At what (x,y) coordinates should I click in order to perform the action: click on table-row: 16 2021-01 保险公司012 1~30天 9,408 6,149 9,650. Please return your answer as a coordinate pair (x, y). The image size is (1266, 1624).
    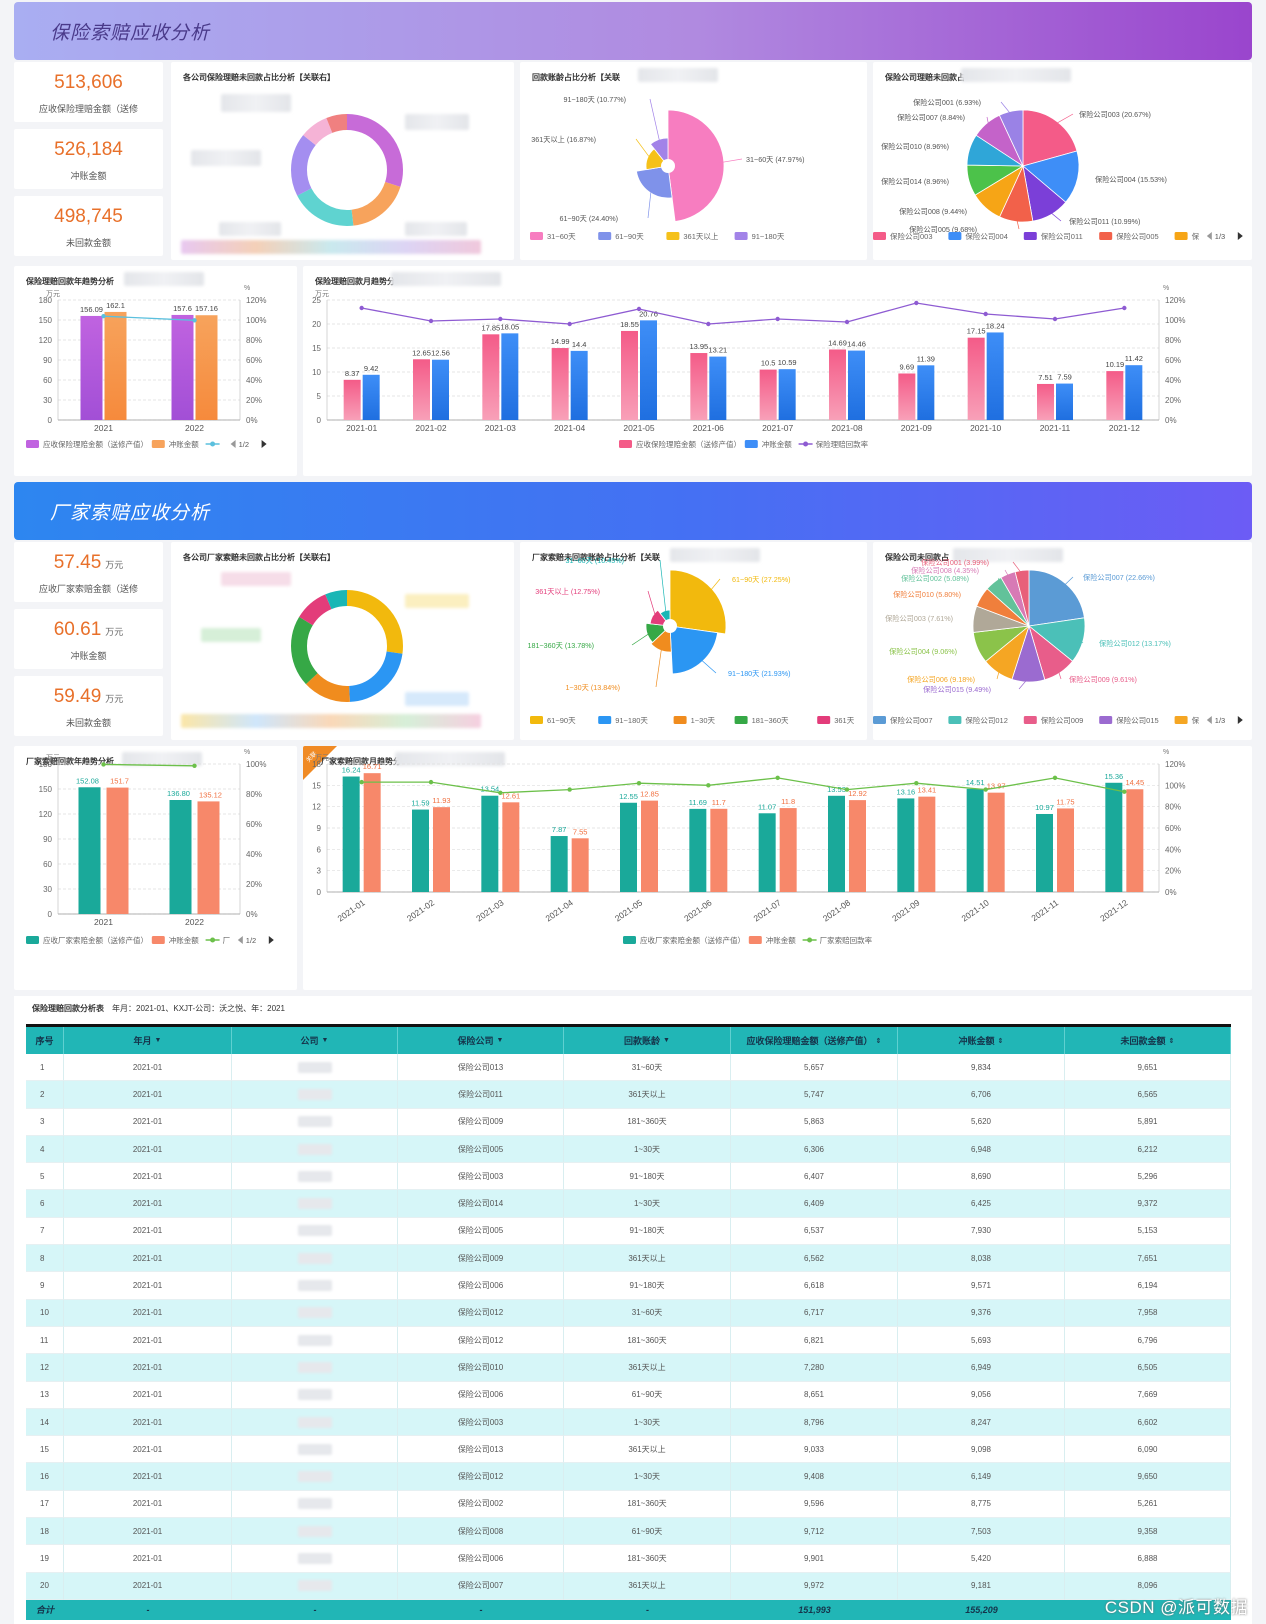
    Looking at the image, I should click on (628, 1477).